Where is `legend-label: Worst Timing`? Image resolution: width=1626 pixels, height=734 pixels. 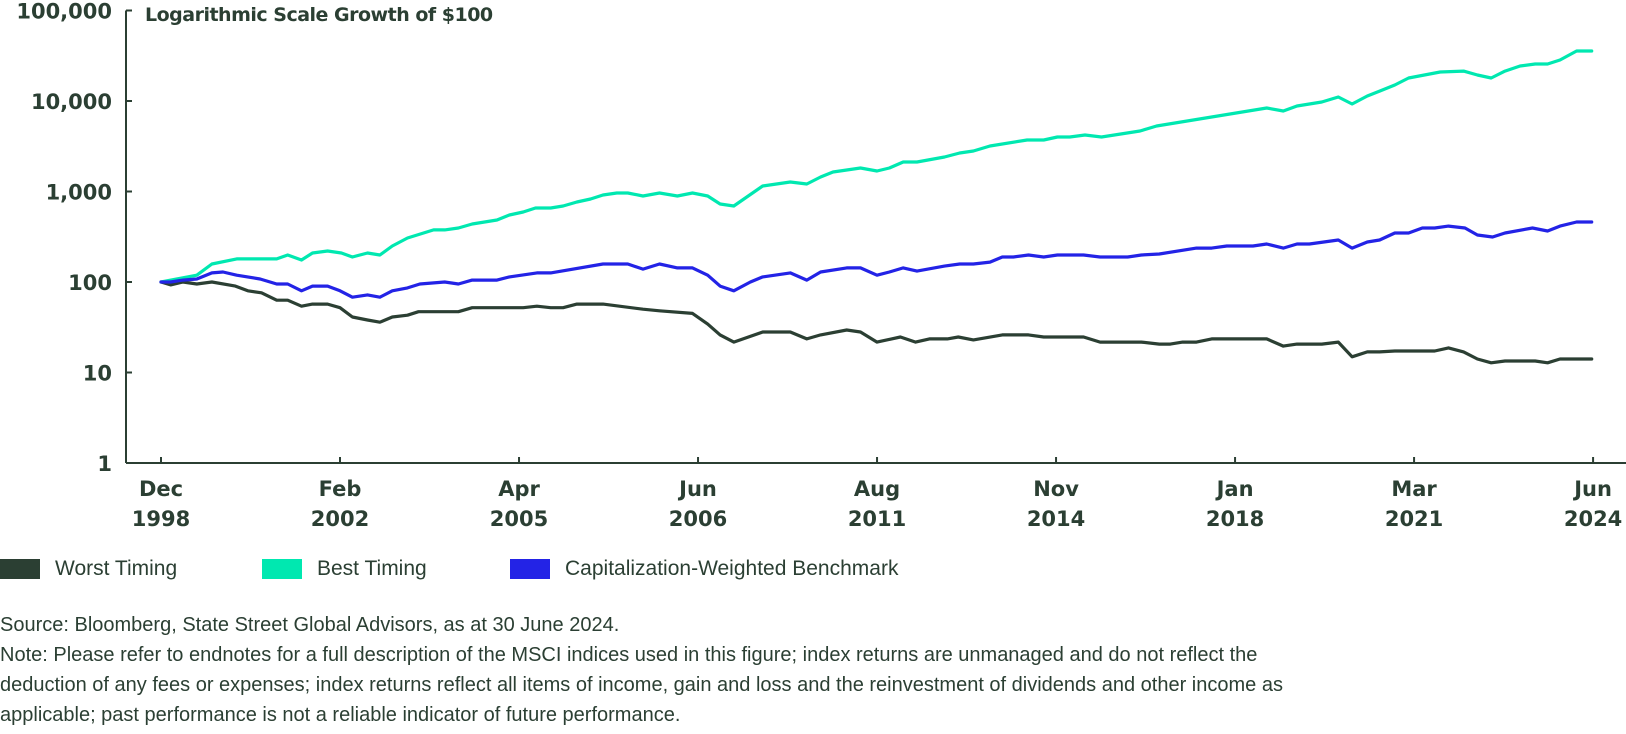 legend-label: Worst Timing is located at coordinates (116, 568).